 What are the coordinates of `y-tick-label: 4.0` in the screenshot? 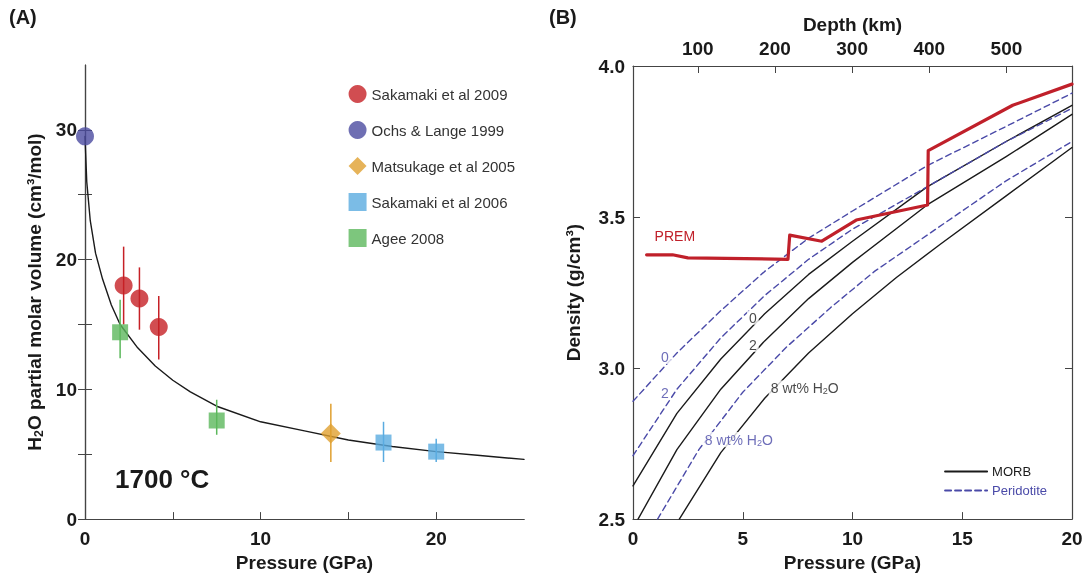 It's located at (611, 66).